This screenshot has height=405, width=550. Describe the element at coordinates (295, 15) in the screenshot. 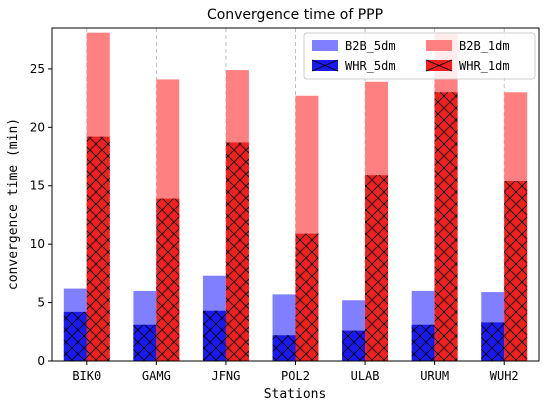

I see `chart-title: Convergence time of PPP` at that location.